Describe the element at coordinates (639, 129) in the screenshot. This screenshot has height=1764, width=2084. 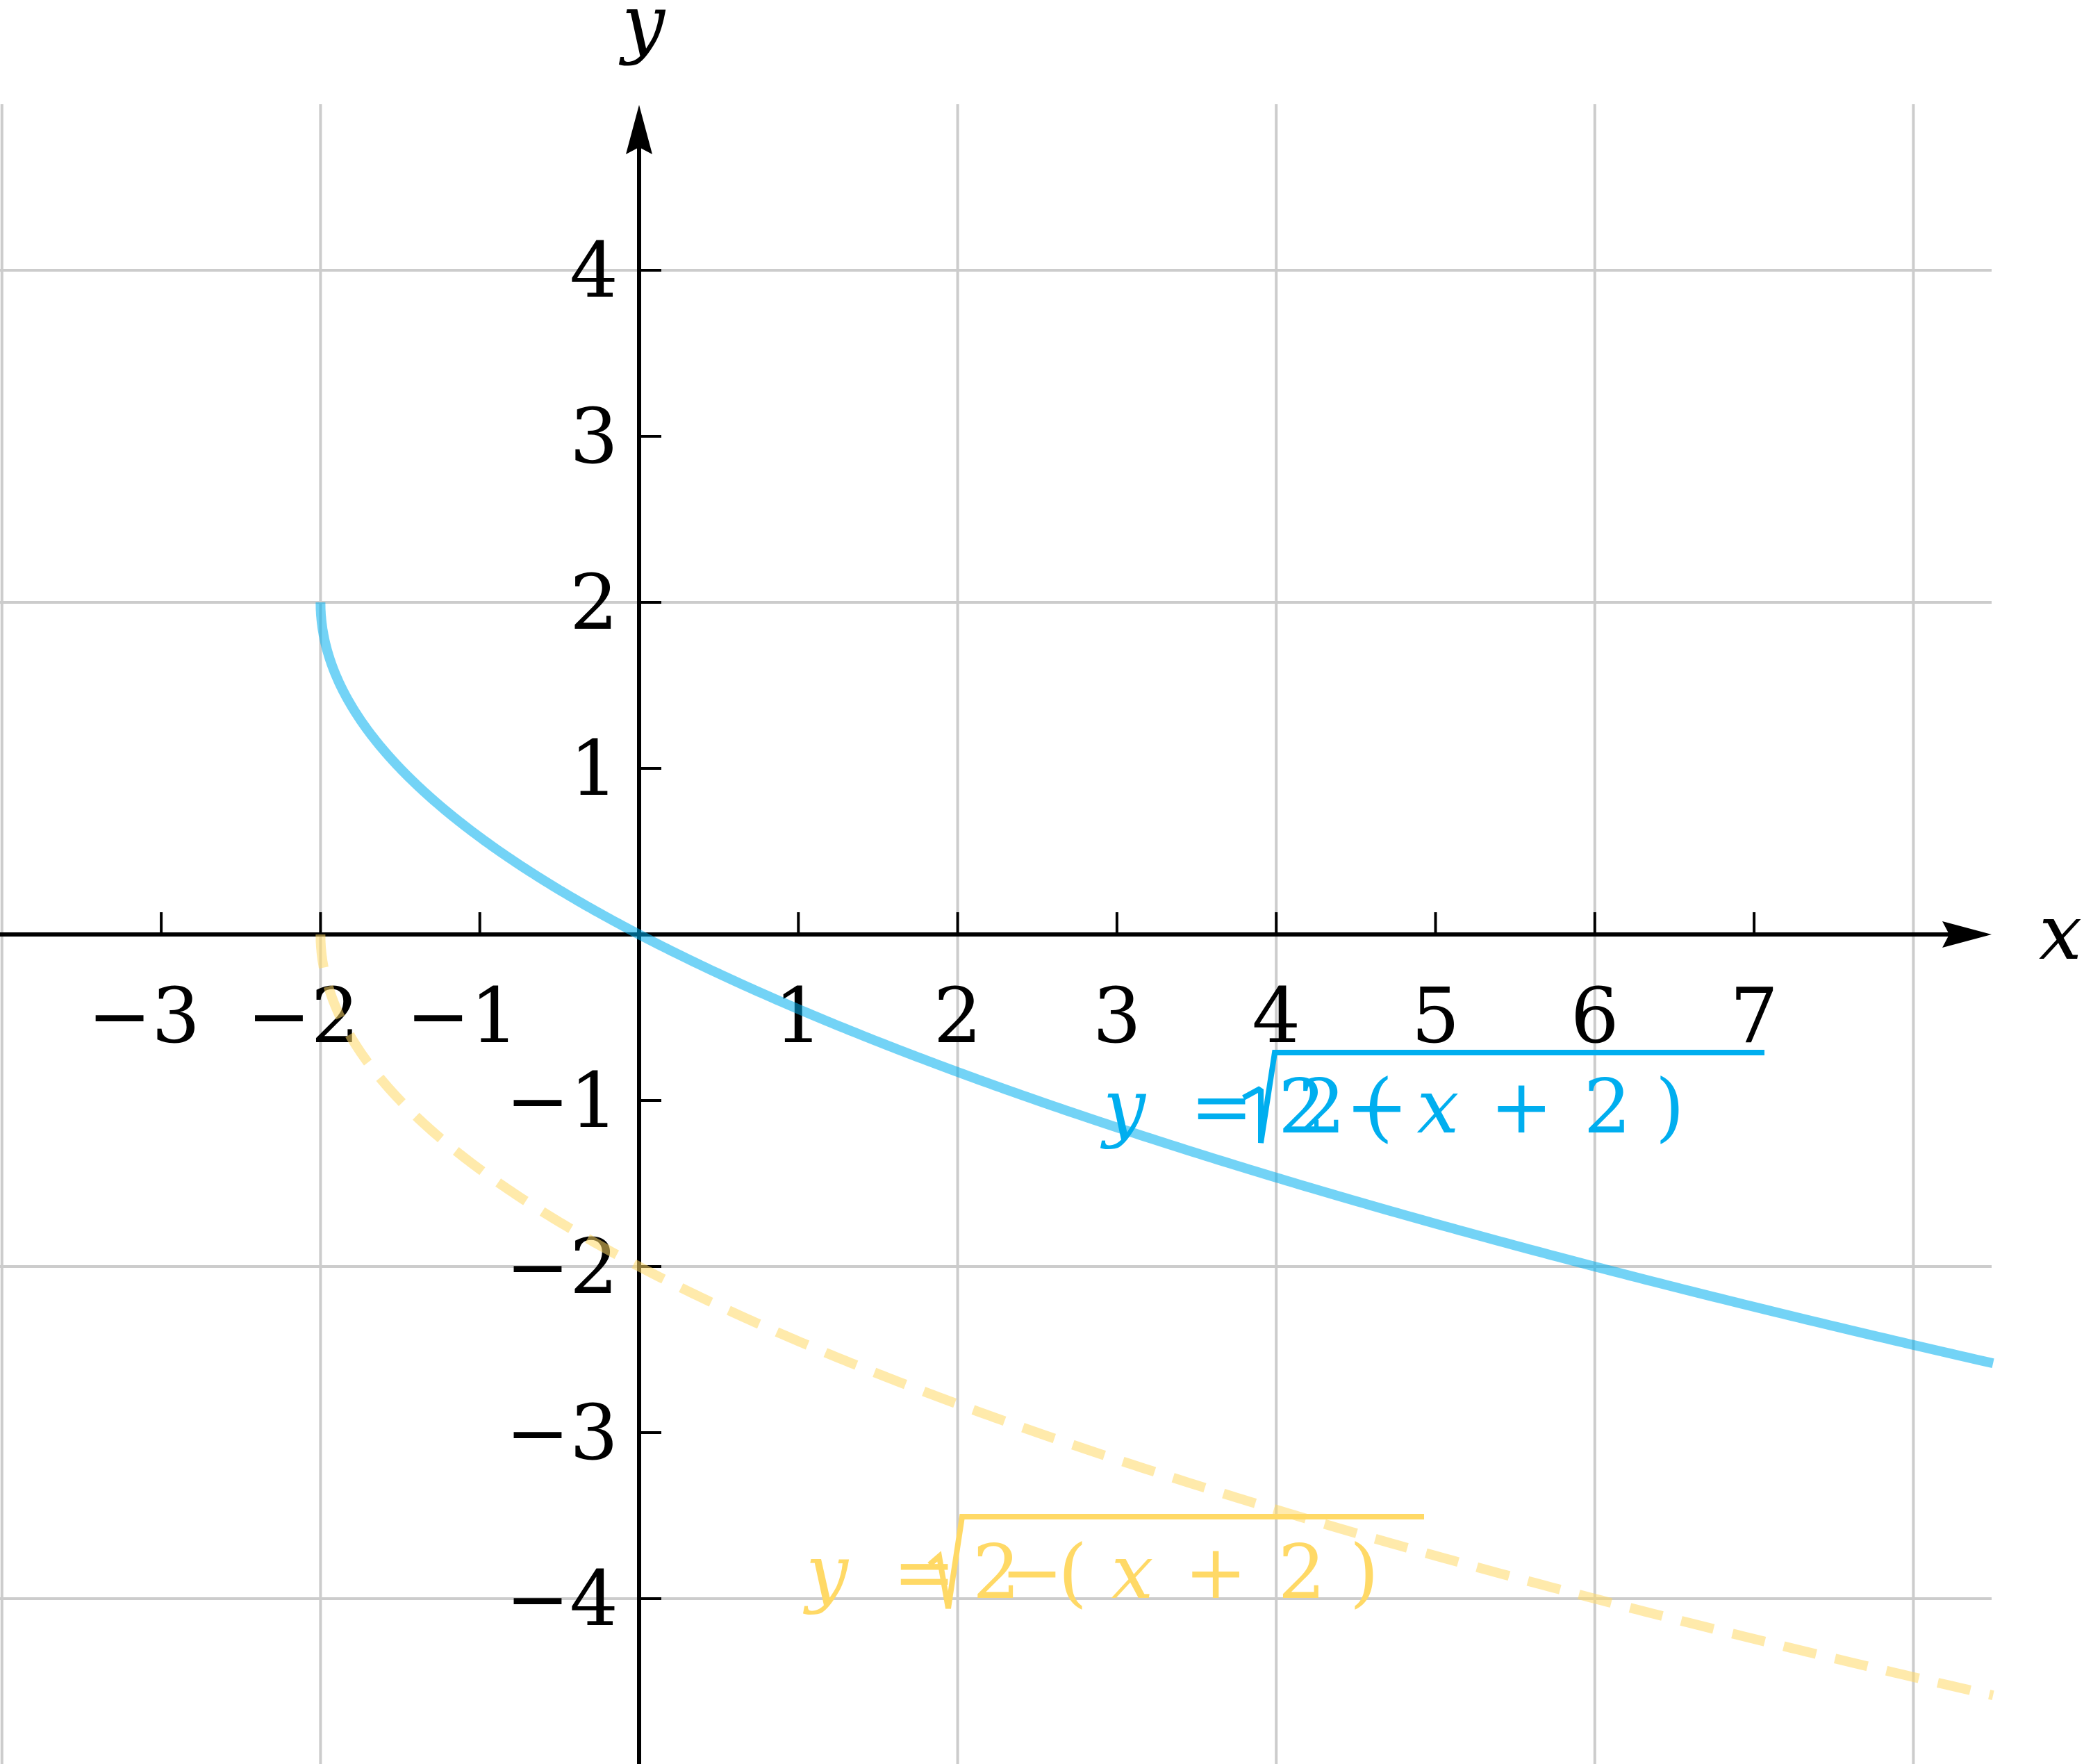
I see `y-axis-arrow-icon` at that location.